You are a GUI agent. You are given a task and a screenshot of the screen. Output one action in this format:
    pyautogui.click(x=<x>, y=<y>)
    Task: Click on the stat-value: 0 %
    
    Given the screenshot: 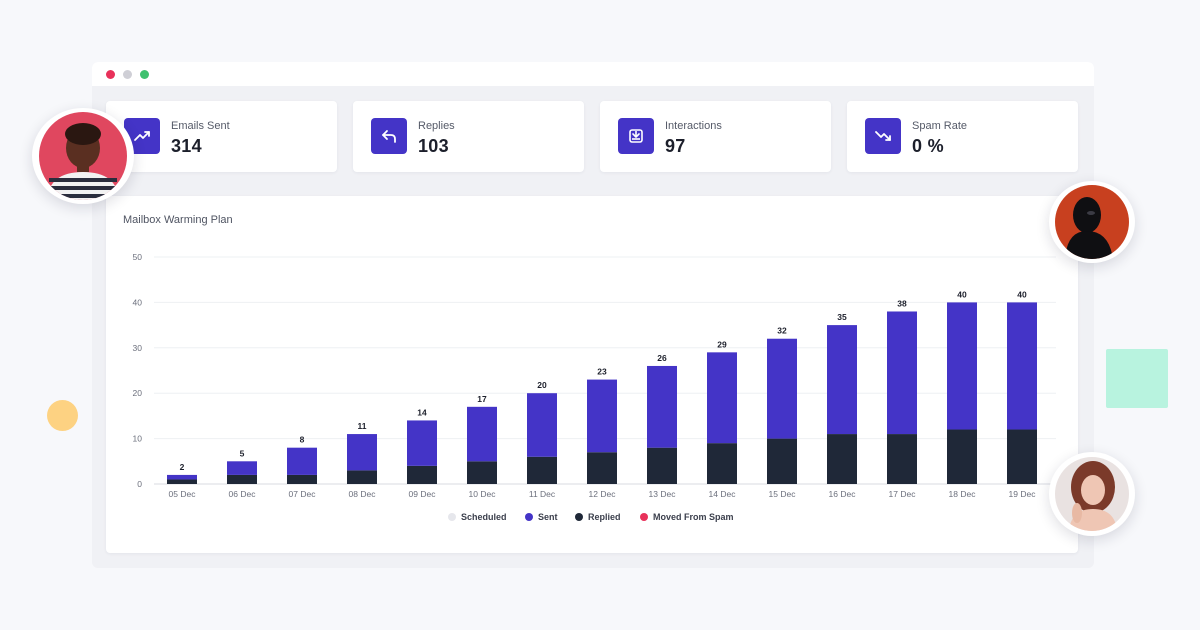 What is the action you would take?
    pyautogui.click(x=928, y=146)
    